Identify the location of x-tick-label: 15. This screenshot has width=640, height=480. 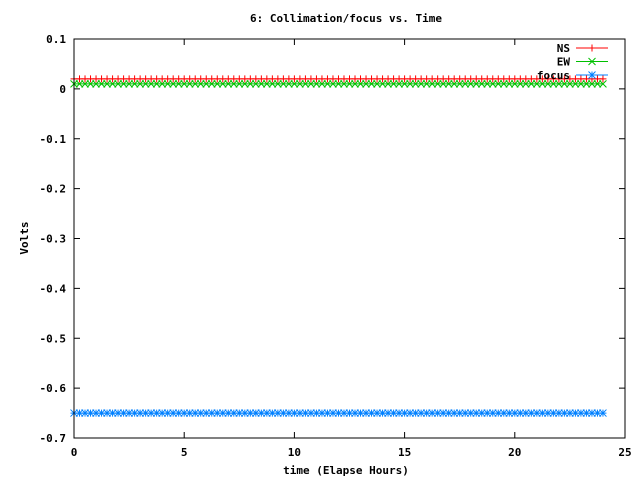
(404, 452).